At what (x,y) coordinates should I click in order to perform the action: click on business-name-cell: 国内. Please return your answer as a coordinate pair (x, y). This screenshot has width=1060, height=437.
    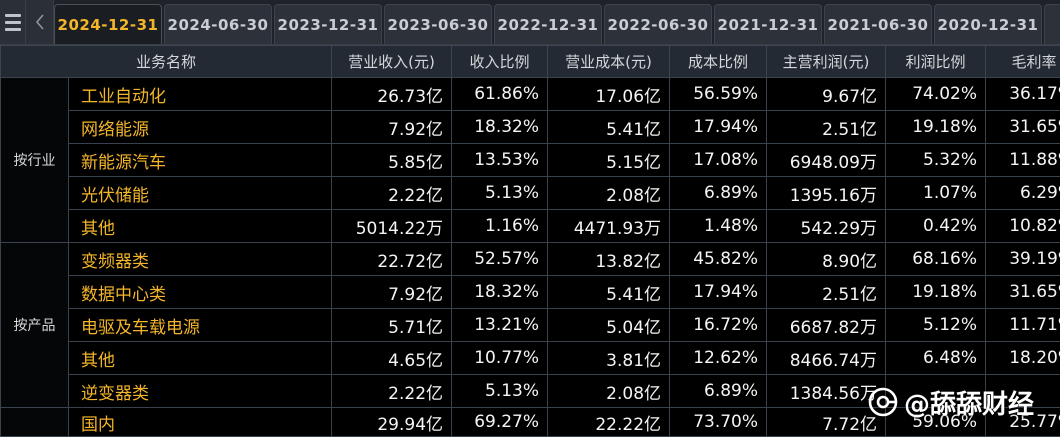
    Looking at the image, I should click on (200, 422).